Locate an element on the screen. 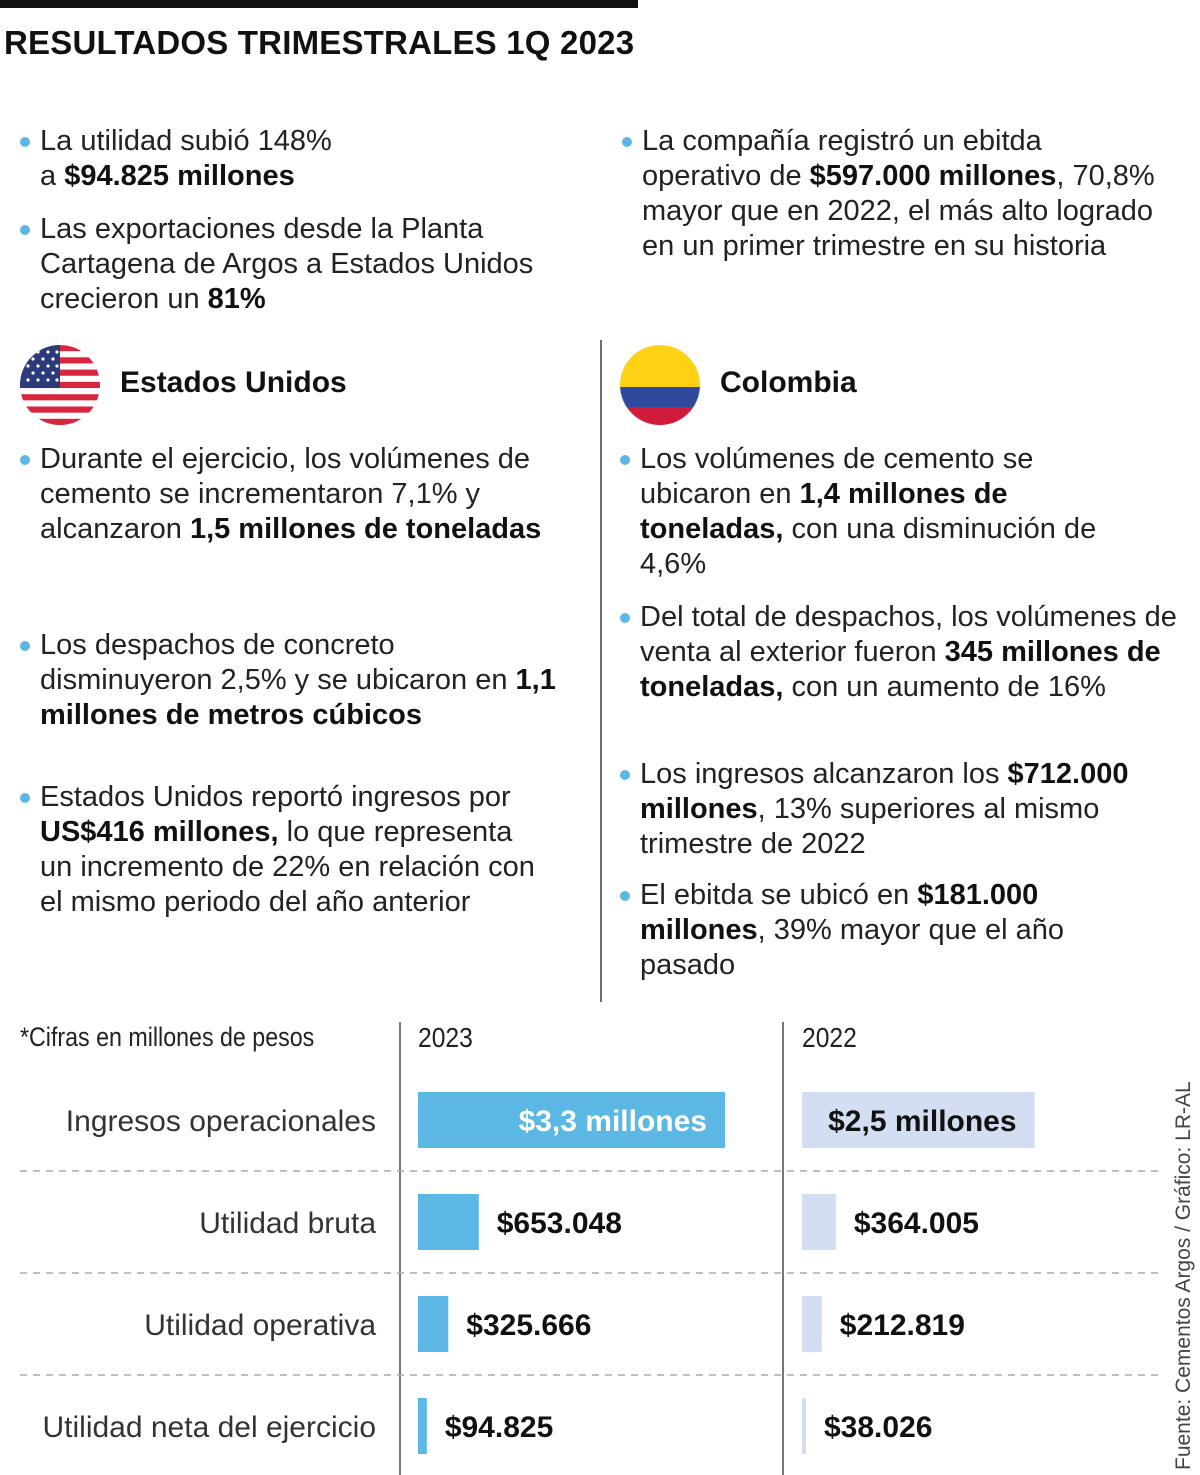 This screenshot has width=1200, height=1475. bullet-highlight: $597.000 millones is located at coordinates (933, 176).